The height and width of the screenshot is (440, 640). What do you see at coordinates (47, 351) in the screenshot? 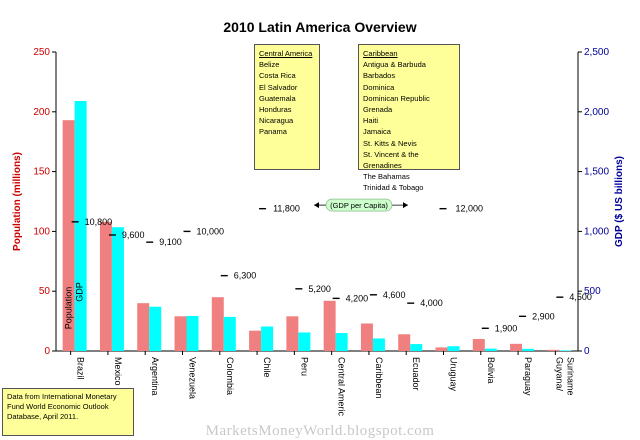
I see `left-tick-label: 0` at bounding box center [47, 351].